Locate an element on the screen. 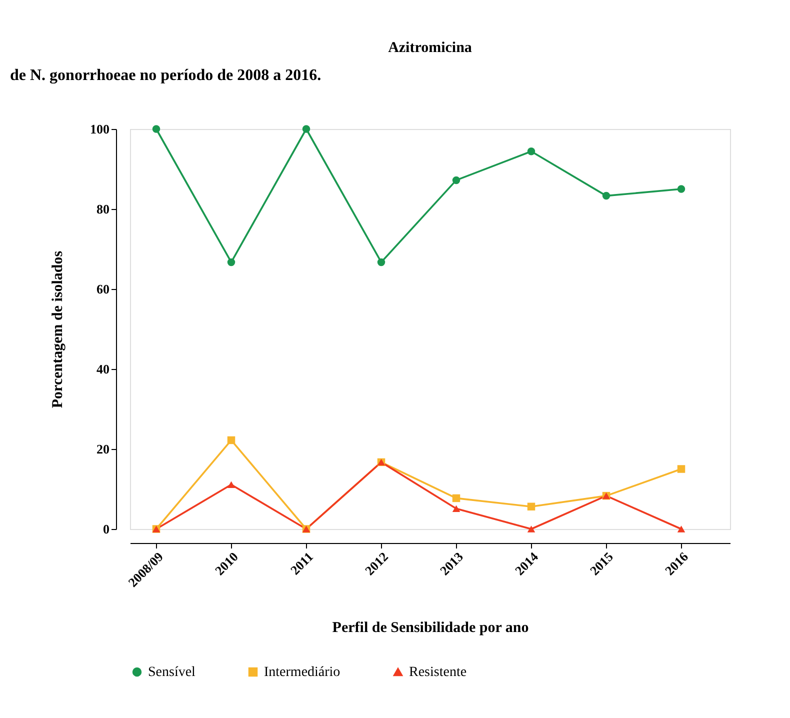 The width and height of the screenshot is (790, 718). legend-label: Intermediário is located at coordinates (302, 672).